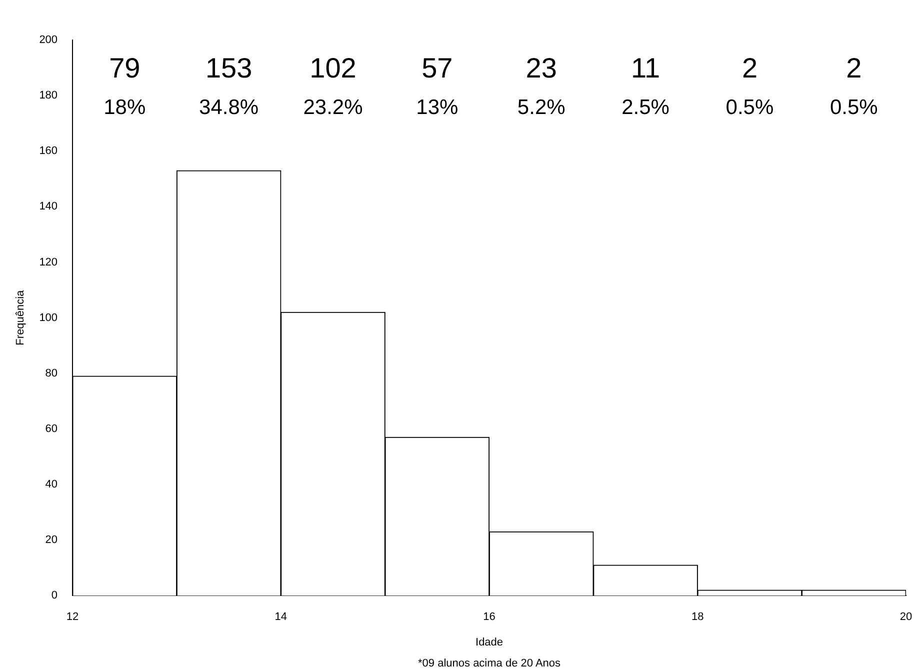 This screenshot has width=924, height=671. Describe the element at coordinates (125, 107) in the screenshot. I see `annotation: 18%` at that location.